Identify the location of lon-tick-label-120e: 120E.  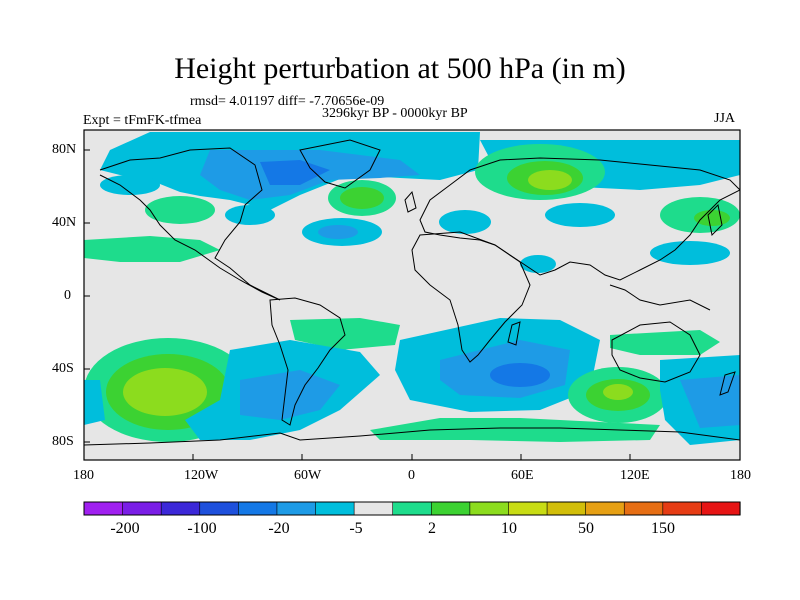
(635, 475).